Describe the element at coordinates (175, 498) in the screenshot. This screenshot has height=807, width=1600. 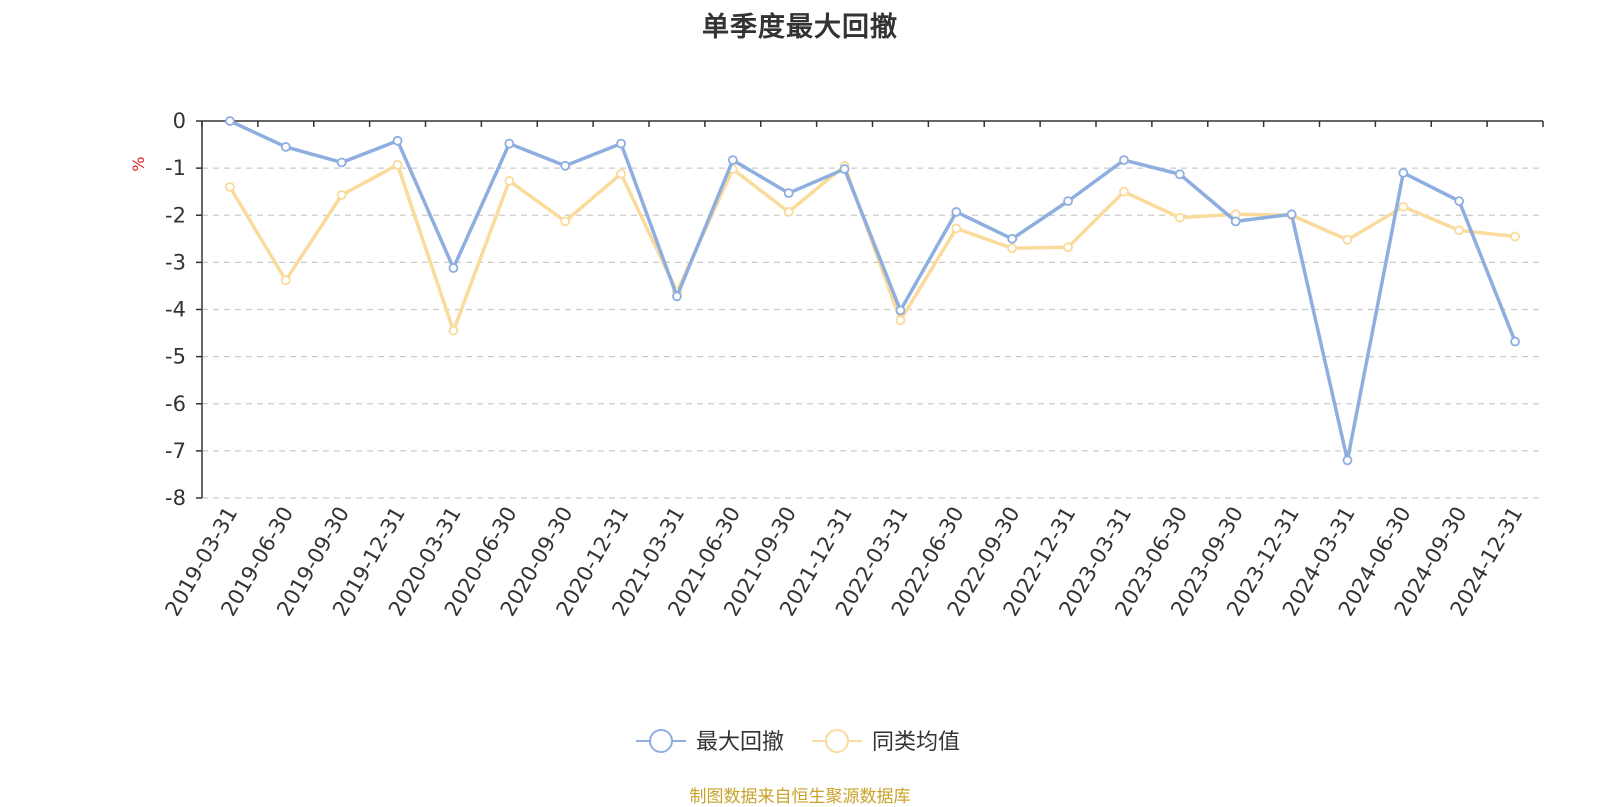
I see `y-tick-label: -8` at that location.